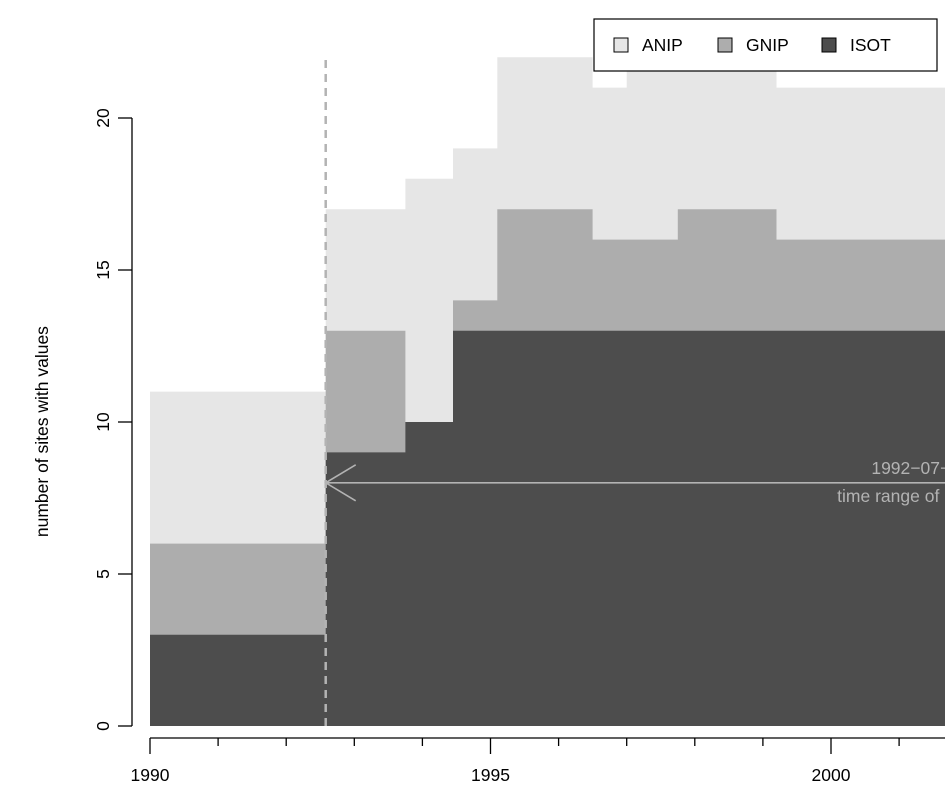 The width and height of the screenshot is (945, 798). What do you see at coordinates (103, 269) in the screenshot?
I see `y-tick-label-15: 15` at bounding box center [103, 269].